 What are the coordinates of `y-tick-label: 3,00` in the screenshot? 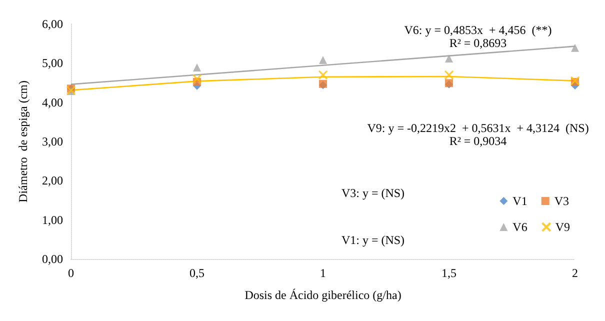 It's located at (52, 141).